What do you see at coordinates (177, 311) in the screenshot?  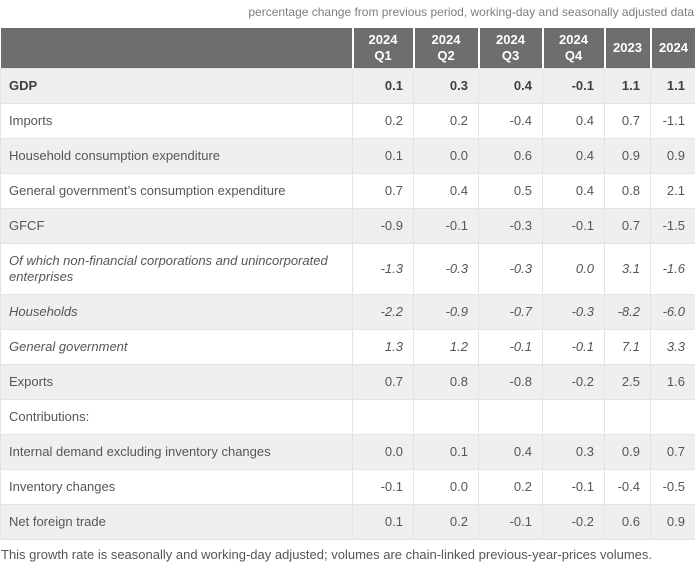 I see `row-label: Households` at bounding box center [177, 311].